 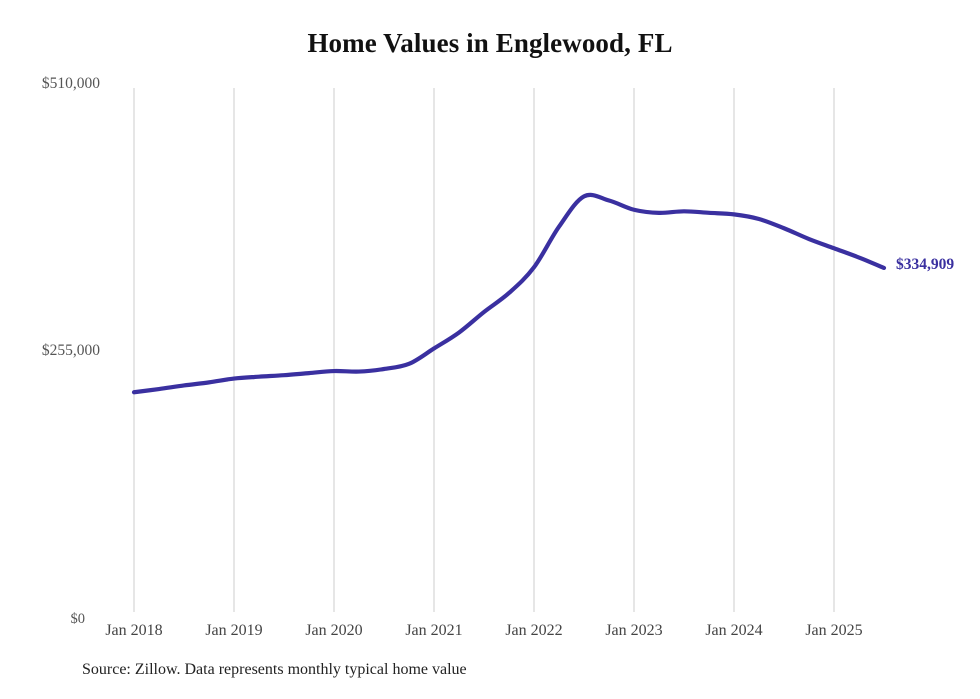 I want to click on x-axis-tick-label: Jan 2023, so click(x=634, y=630).